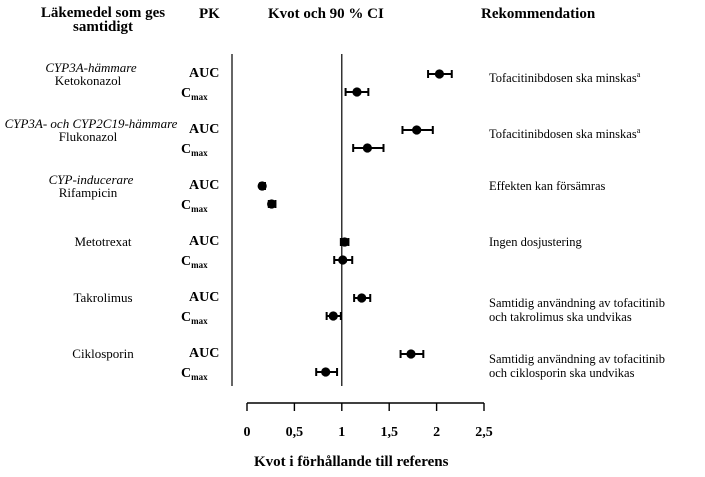  I want to click on x-tick-label: 1, so click(342, 432).